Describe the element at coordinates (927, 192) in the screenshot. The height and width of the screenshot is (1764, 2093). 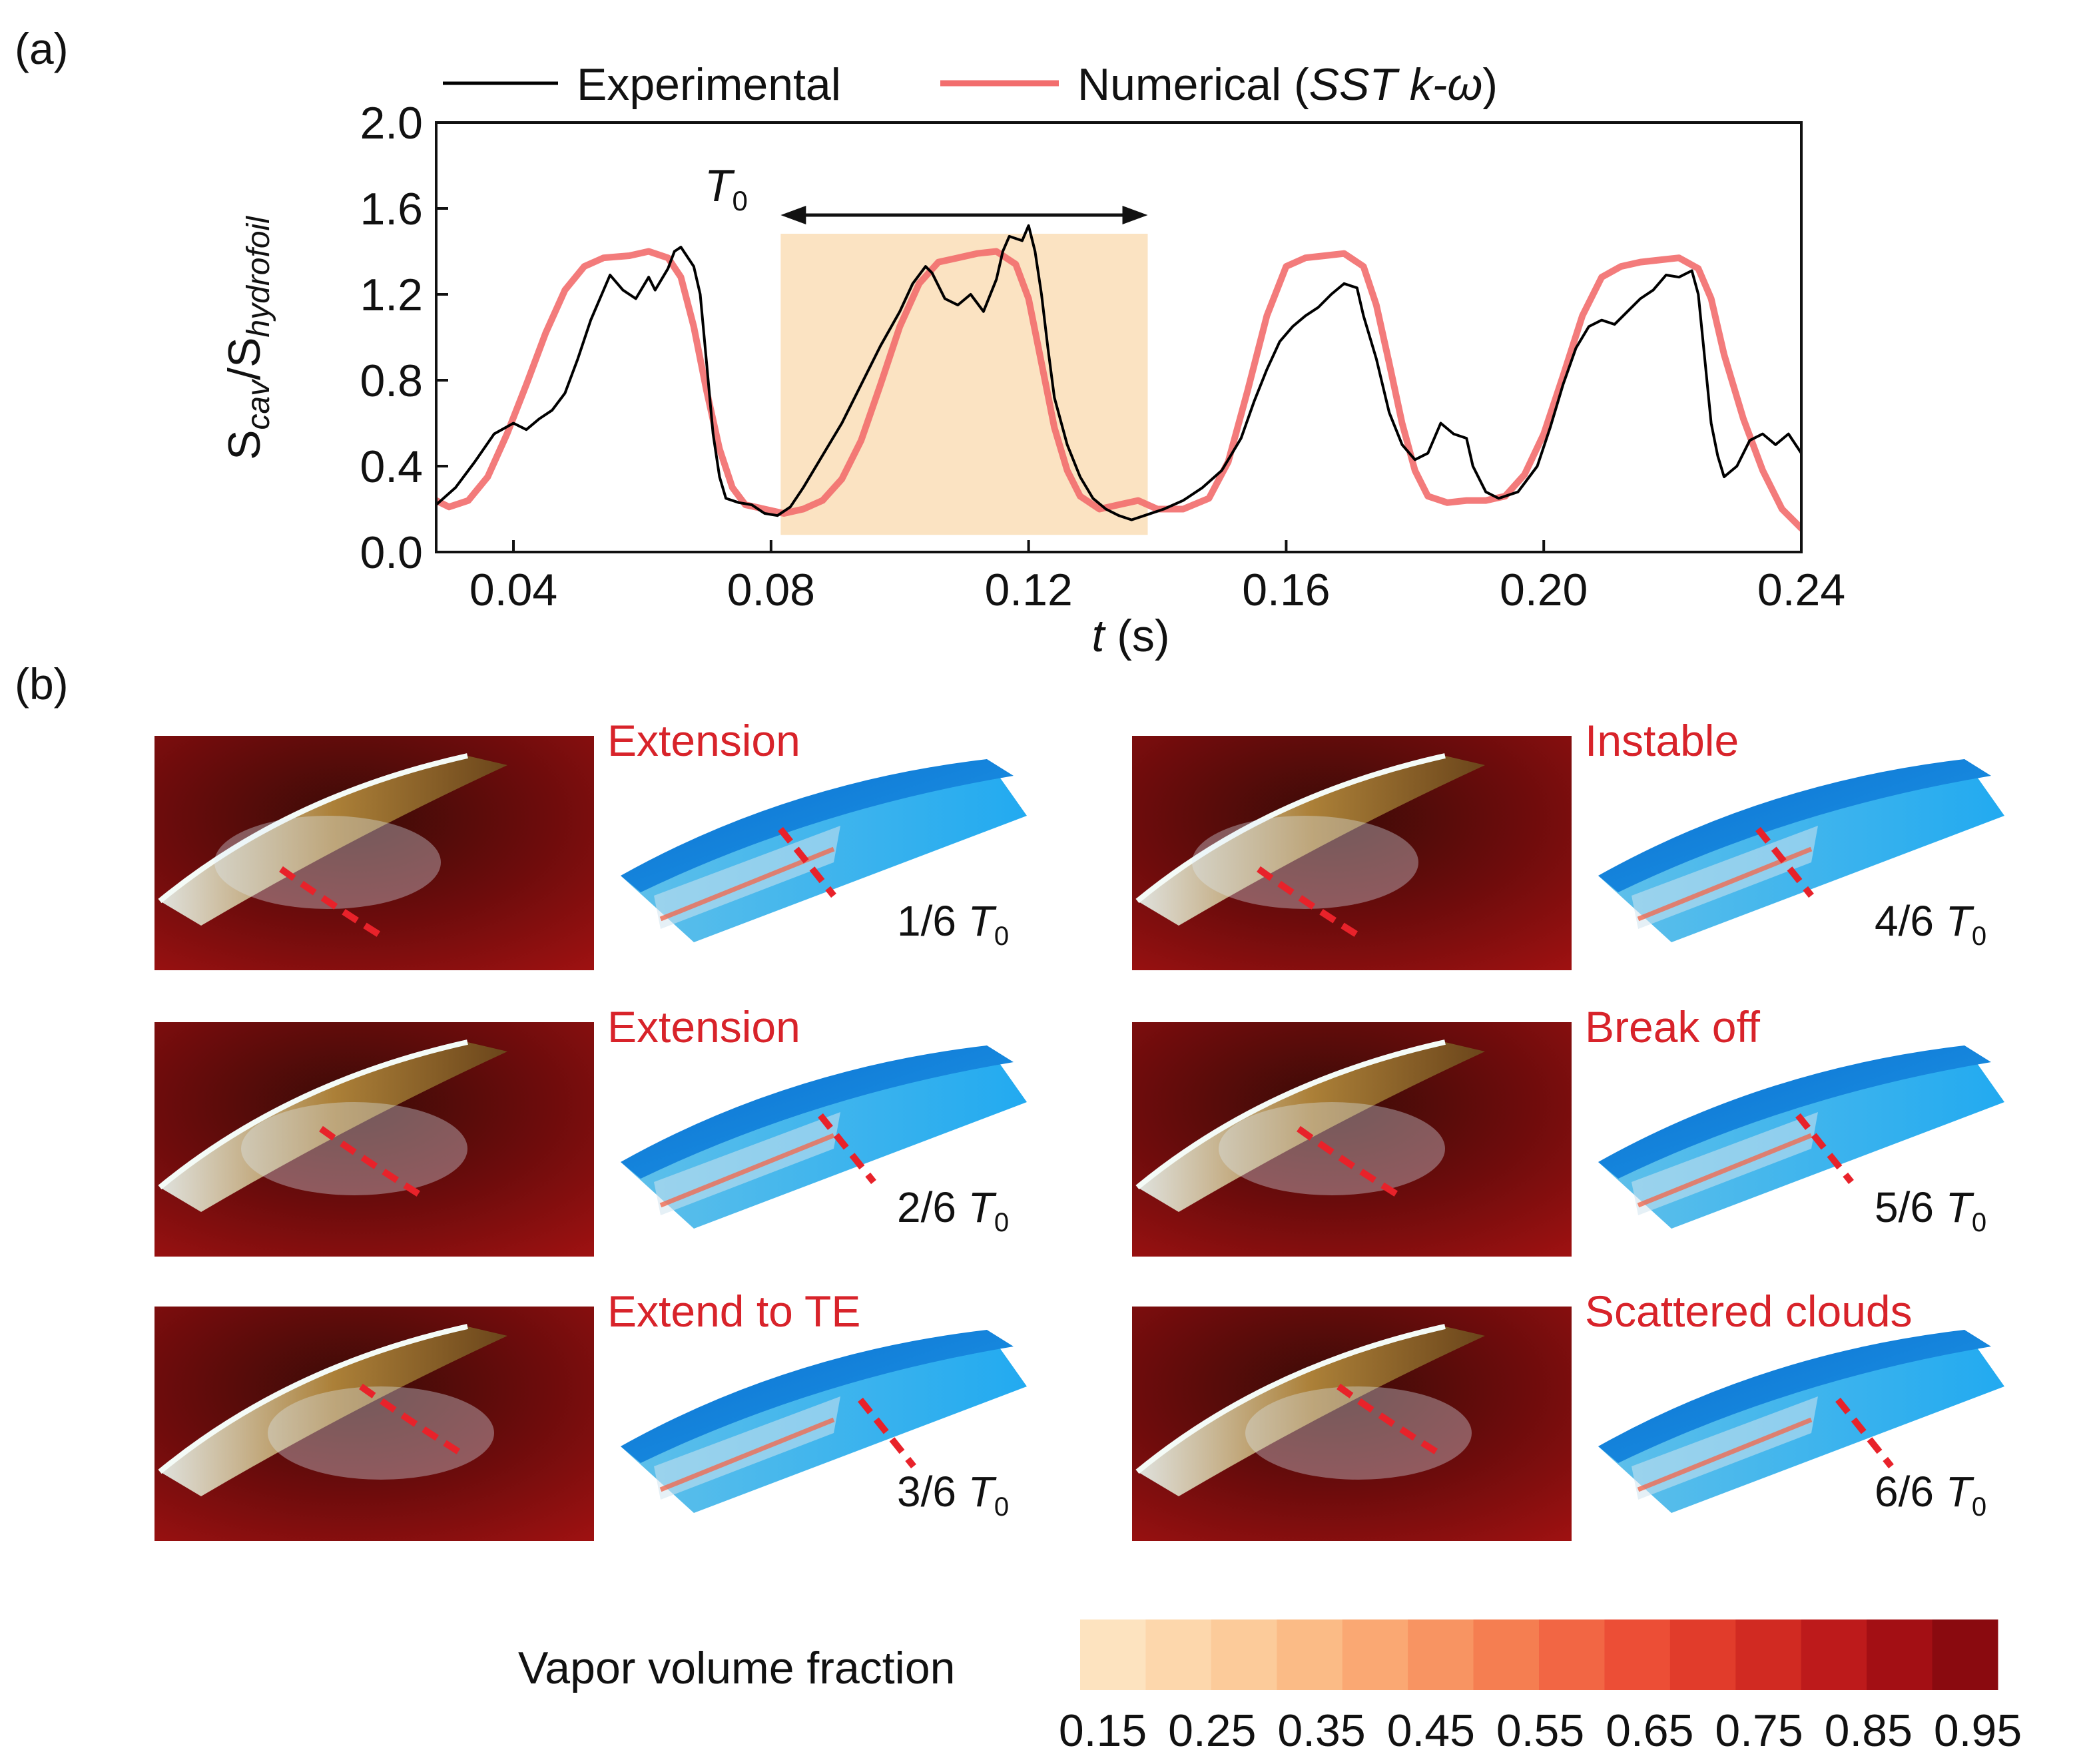
I see `period-annotation: T0` at that location.